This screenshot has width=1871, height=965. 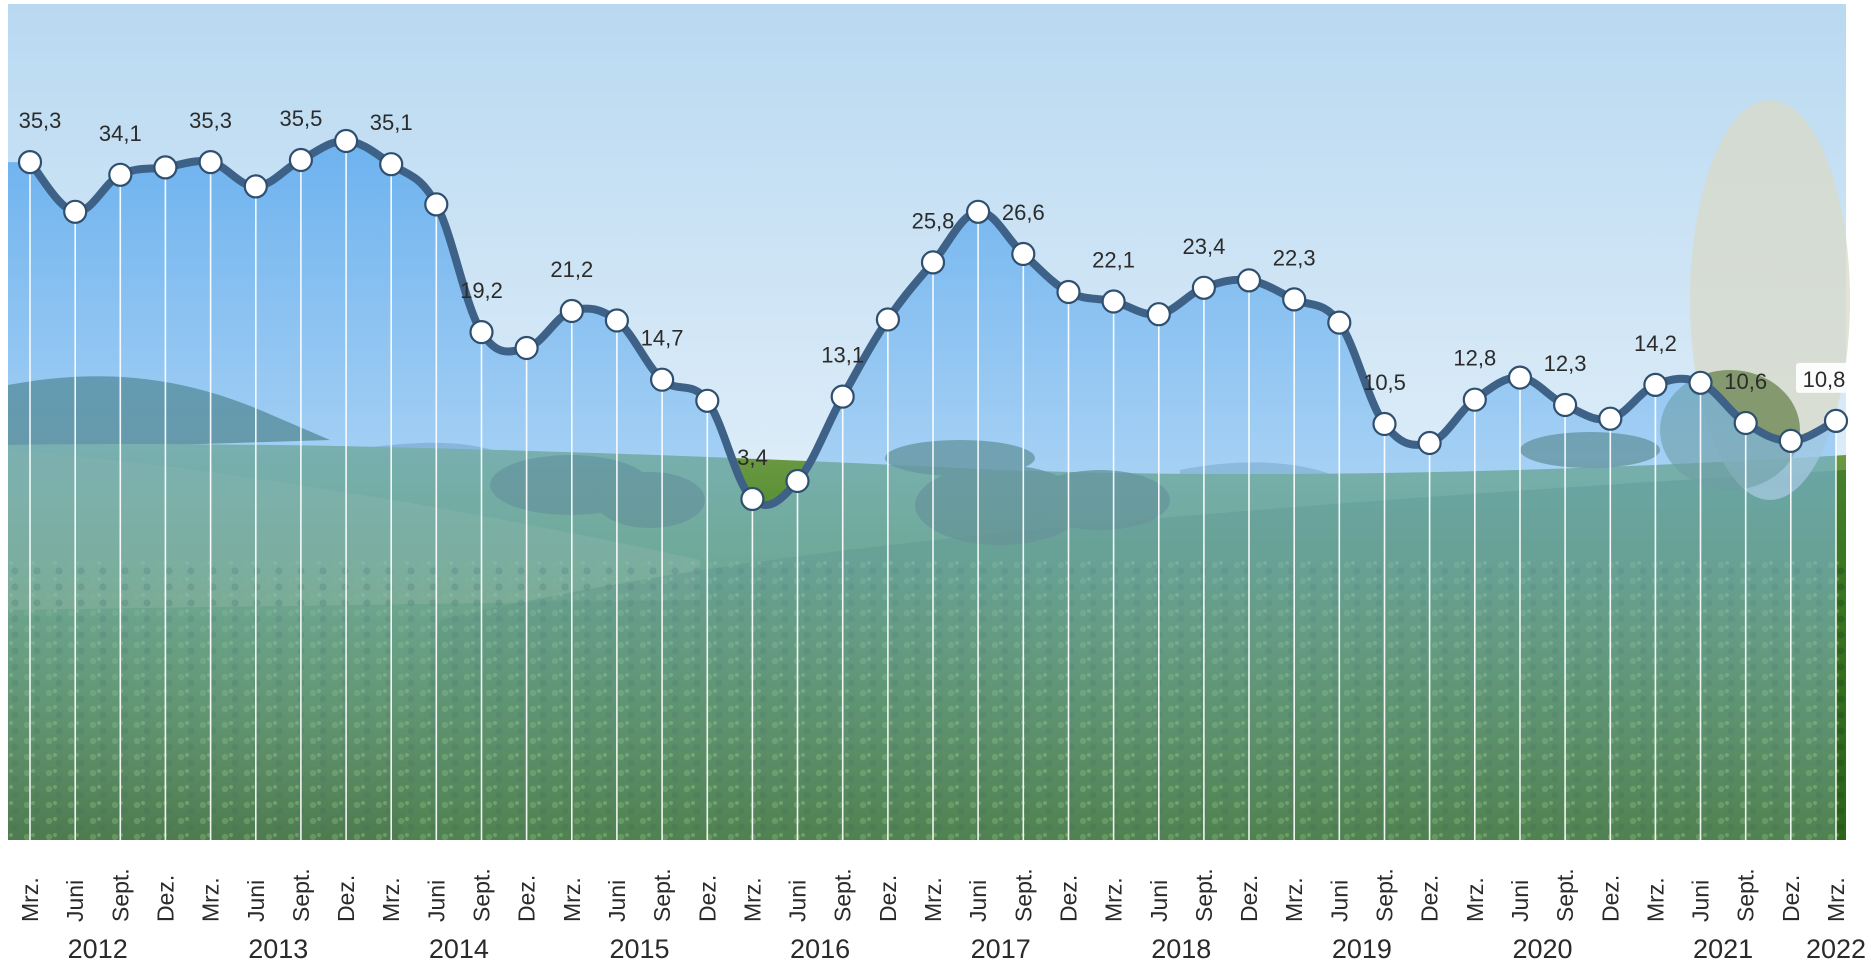 I want to click on data-label-12: 21,2, so click(x=571, y=269).